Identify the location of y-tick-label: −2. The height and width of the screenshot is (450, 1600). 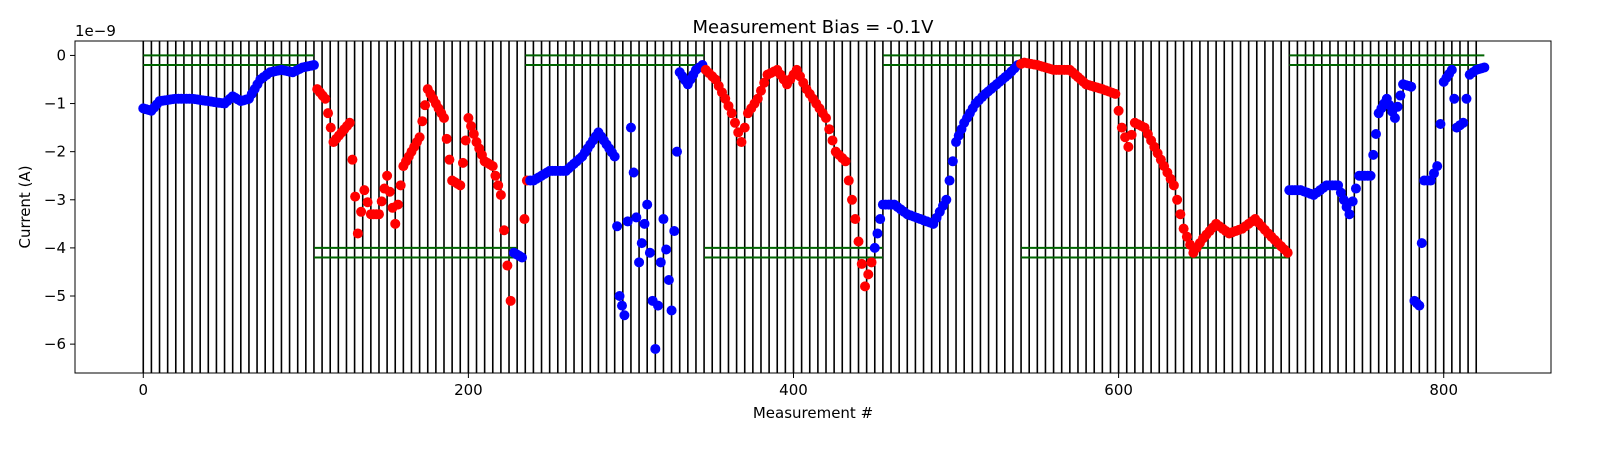
(55, 152).